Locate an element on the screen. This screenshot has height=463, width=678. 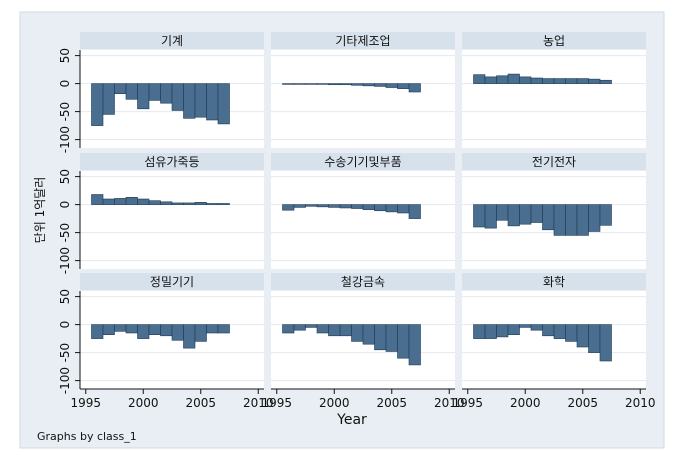
panel-8: 철강금속 1995 2000 2005 2010 is located at coordinates (363, 341).